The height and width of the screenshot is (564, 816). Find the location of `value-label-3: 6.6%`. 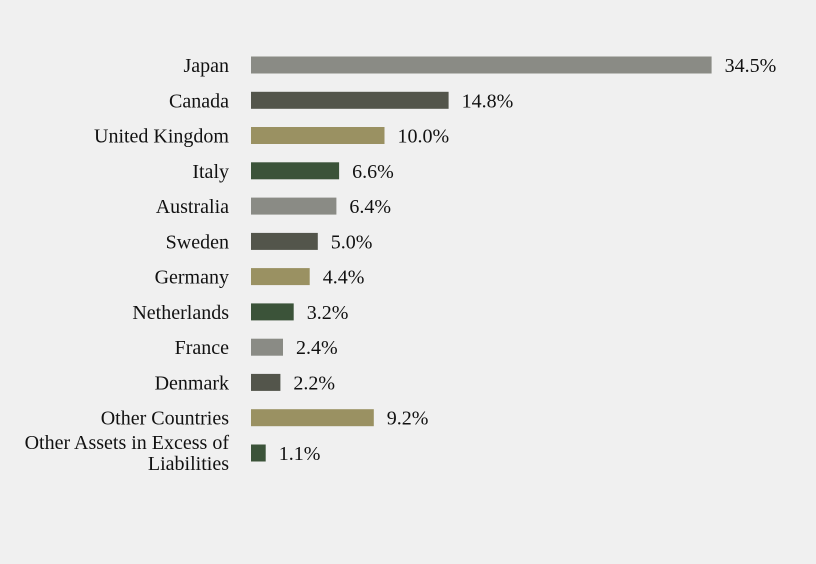

value-label-3: 6.6% is located at coordinates (373, 172).